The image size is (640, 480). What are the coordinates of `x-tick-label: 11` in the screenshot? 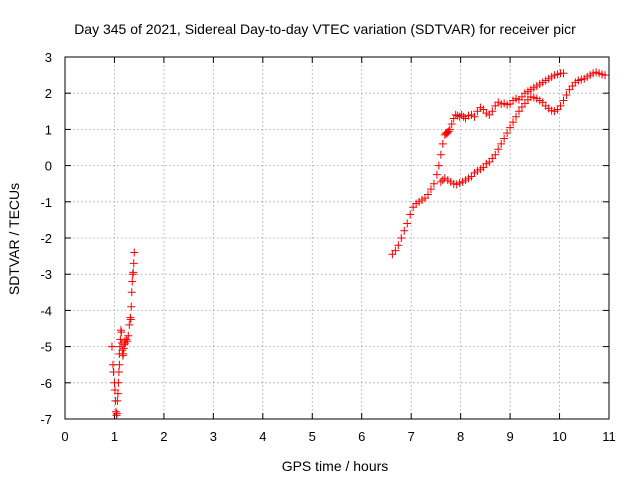 It's located at (609, 436).